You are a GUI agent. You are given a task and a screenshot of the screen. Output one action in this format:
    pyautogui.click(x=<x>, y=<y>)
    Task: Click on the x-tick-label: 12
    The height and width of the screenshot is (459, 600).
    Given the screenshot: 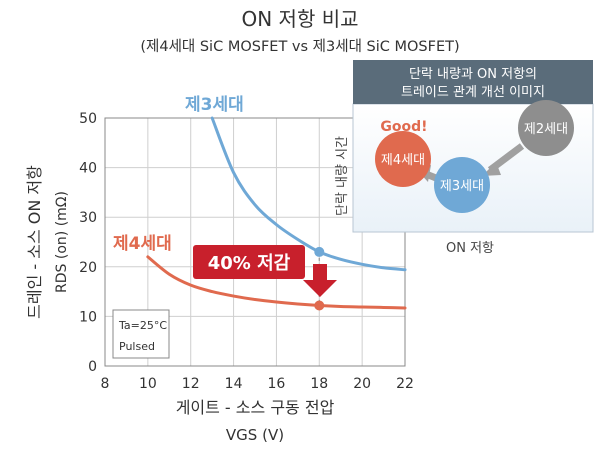 What is the action you would take?
    pyautogui.click(x=191, y=384)
    